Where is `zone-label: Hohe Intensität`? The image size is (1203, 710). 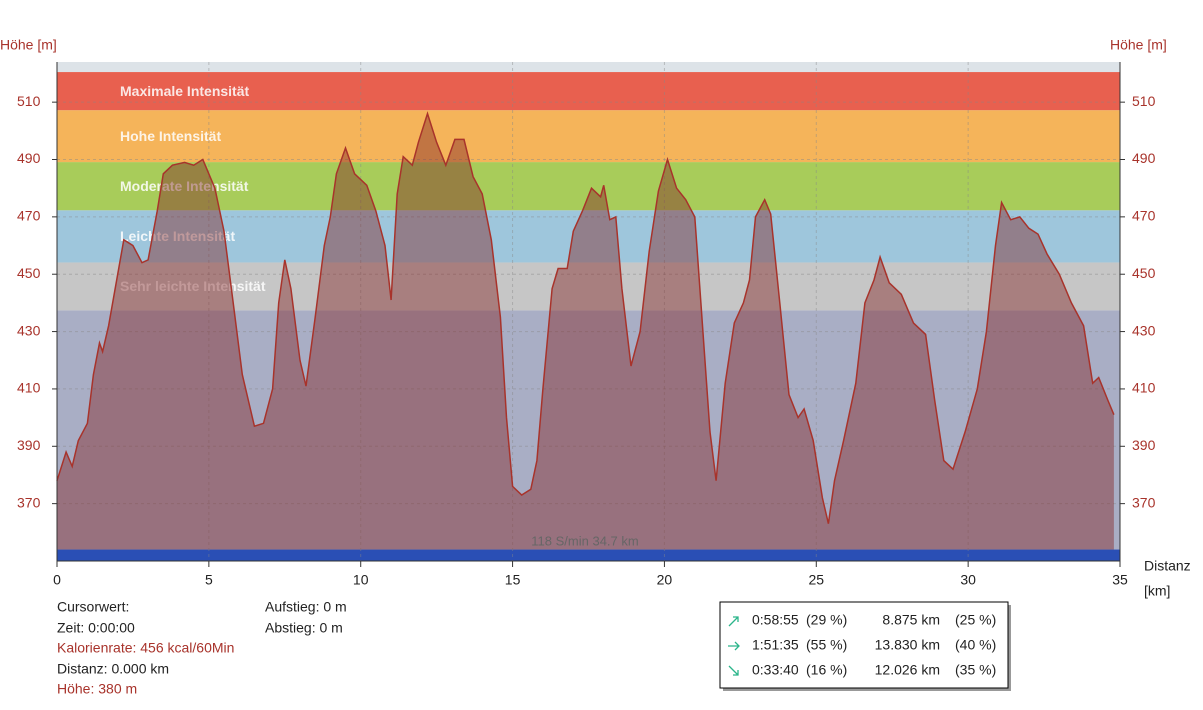 zone-label: Hohe Intensität is located at coordinates (170, 136).